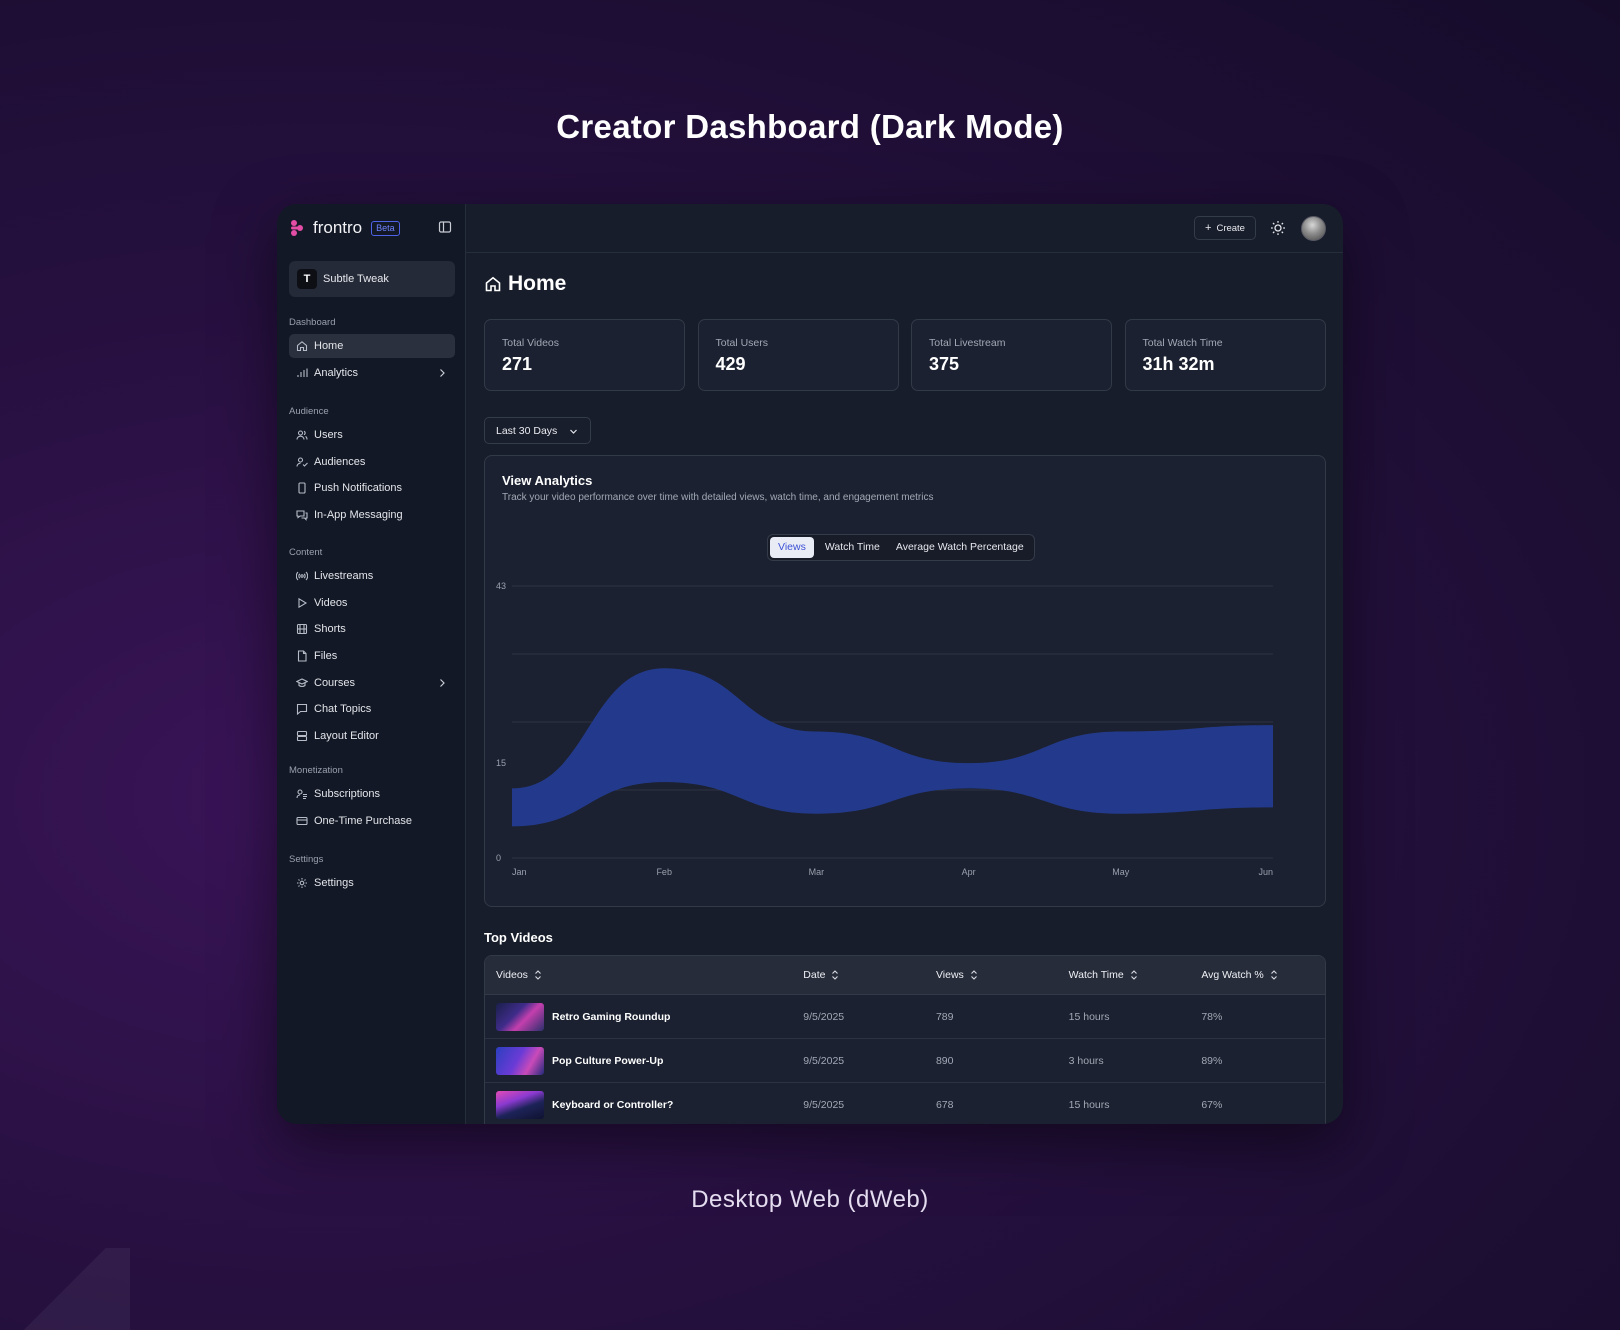 The width and height of the screenshot is (1620, 1330). I want to click on video-thumbnail, so click(520, 1016).